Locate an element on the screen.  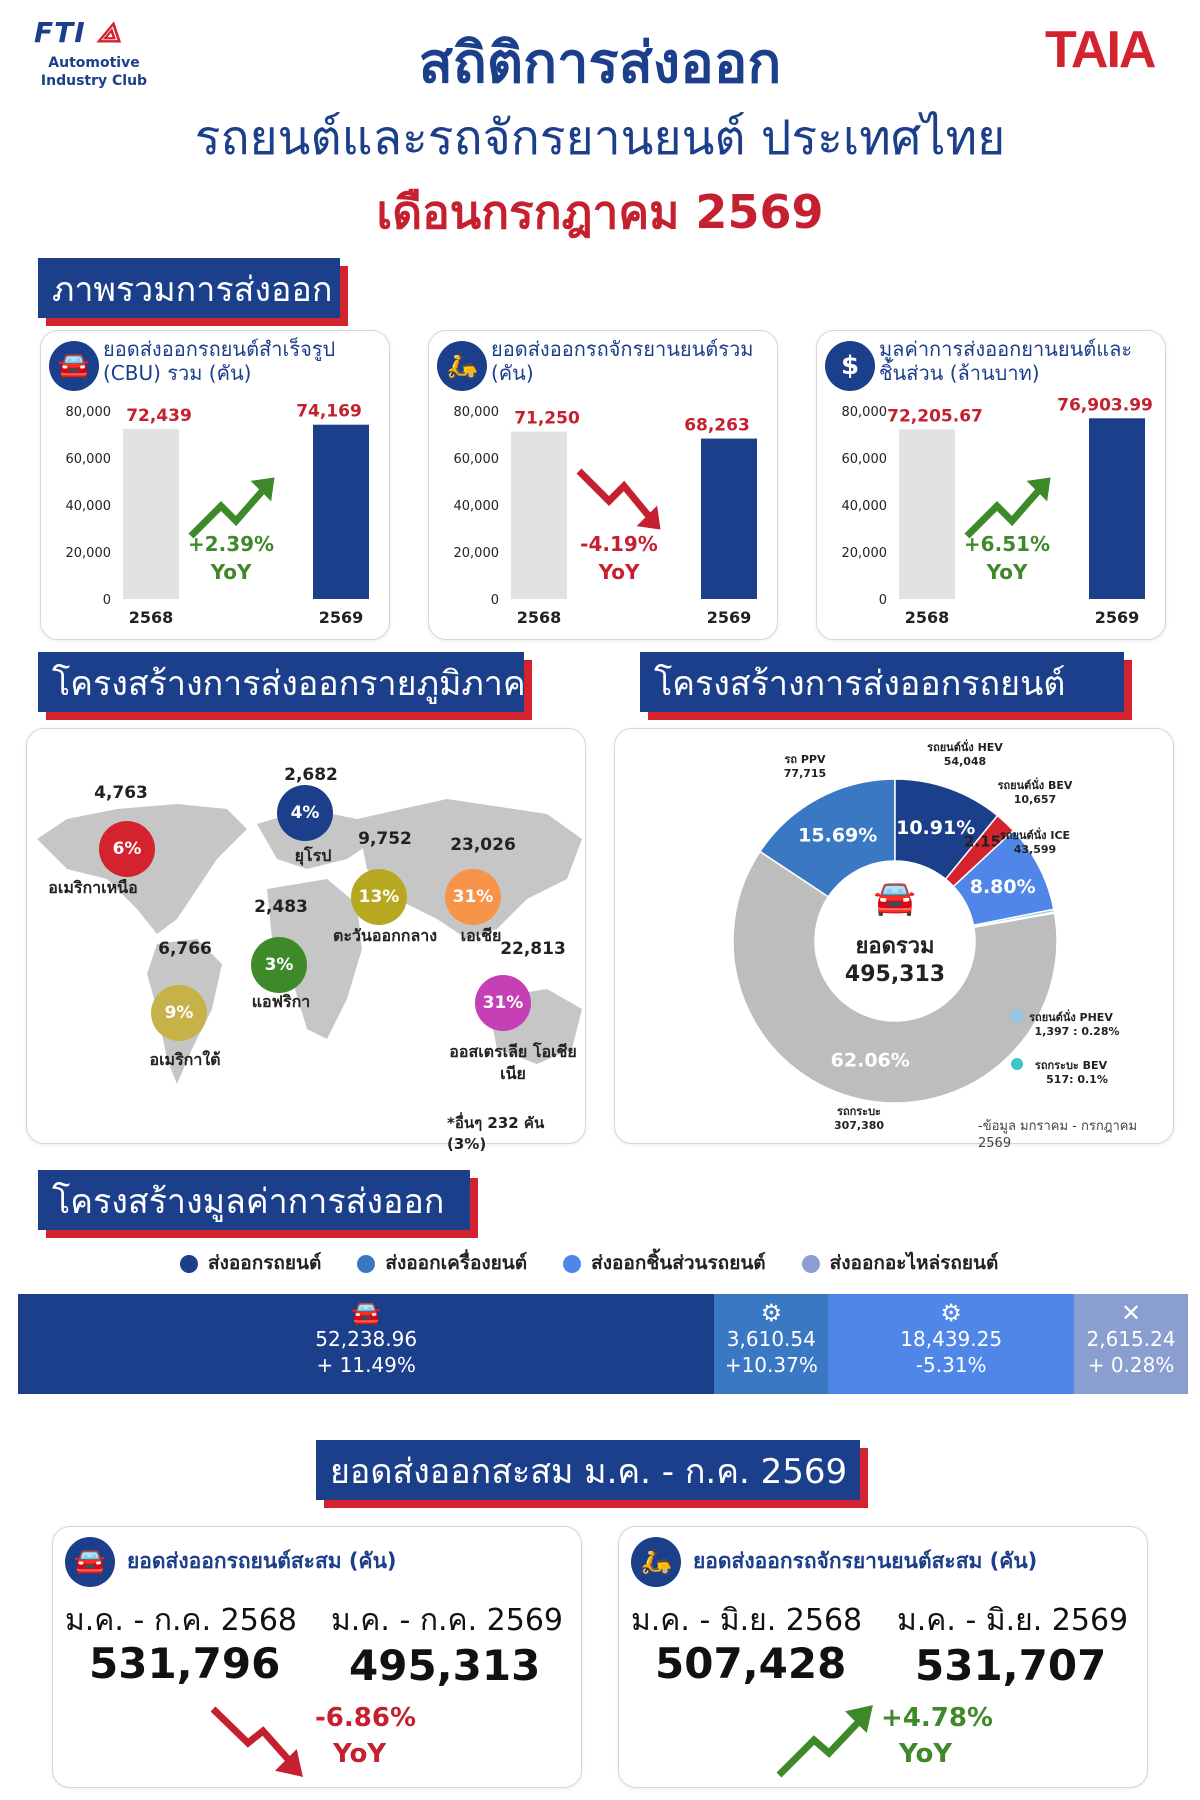
region-note: *อื่นๆ 232 คัน (3%) is located at coordinates (496, 1133).